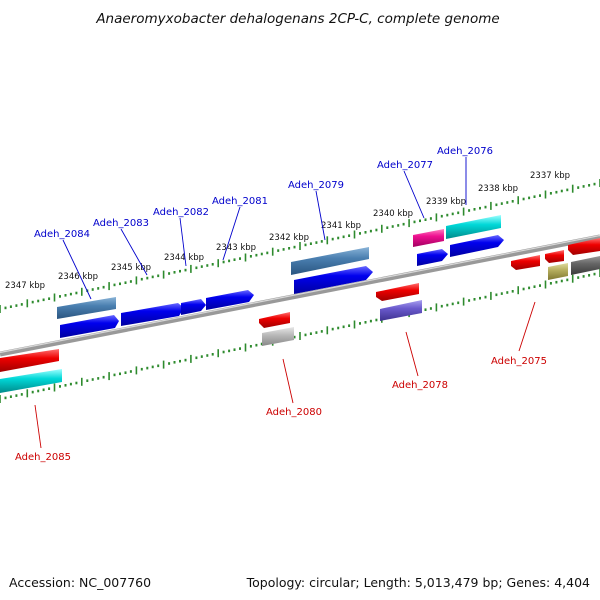  Describe the element at coordinates (465, 151) in the screenshot. I see `gene-label: Adeh_2076` at that location.